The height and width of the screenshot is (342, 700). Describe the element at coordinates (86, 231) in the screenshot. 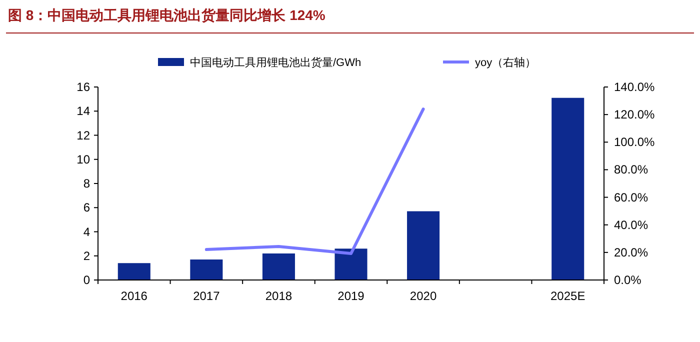

I see `y-tick-label: 4` at that location.